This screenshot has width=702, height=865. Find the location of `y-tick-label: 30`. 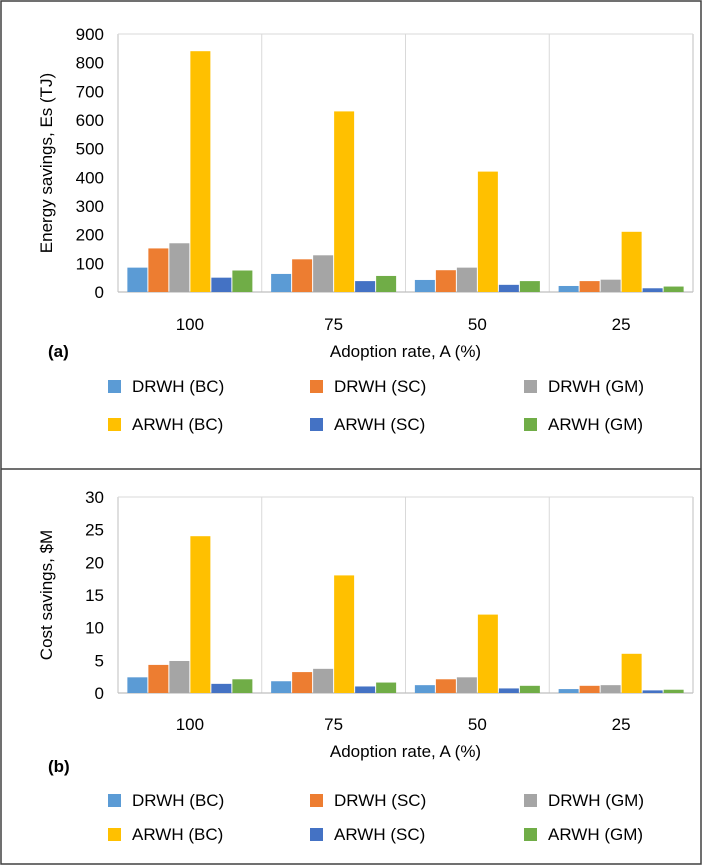

y-tick-label: 30 is located at coordinates (94, 497).